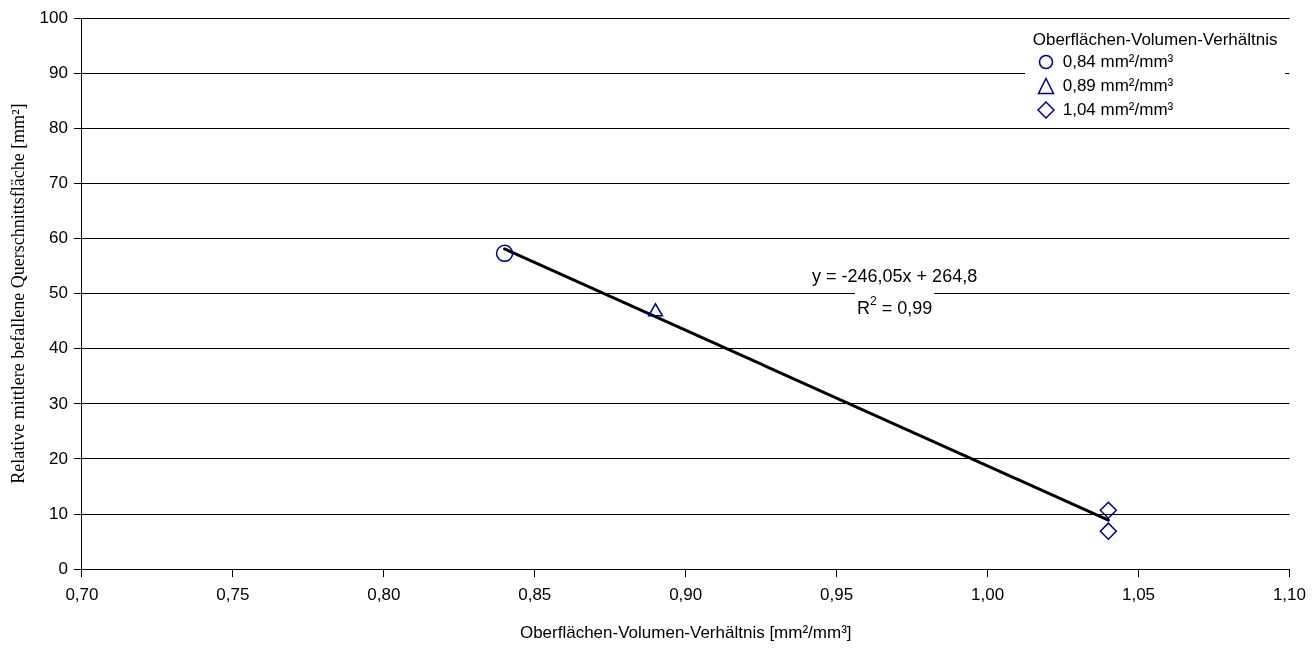  I want to click on annotation: y = -246,05x + 264,8, so click(895, 276).